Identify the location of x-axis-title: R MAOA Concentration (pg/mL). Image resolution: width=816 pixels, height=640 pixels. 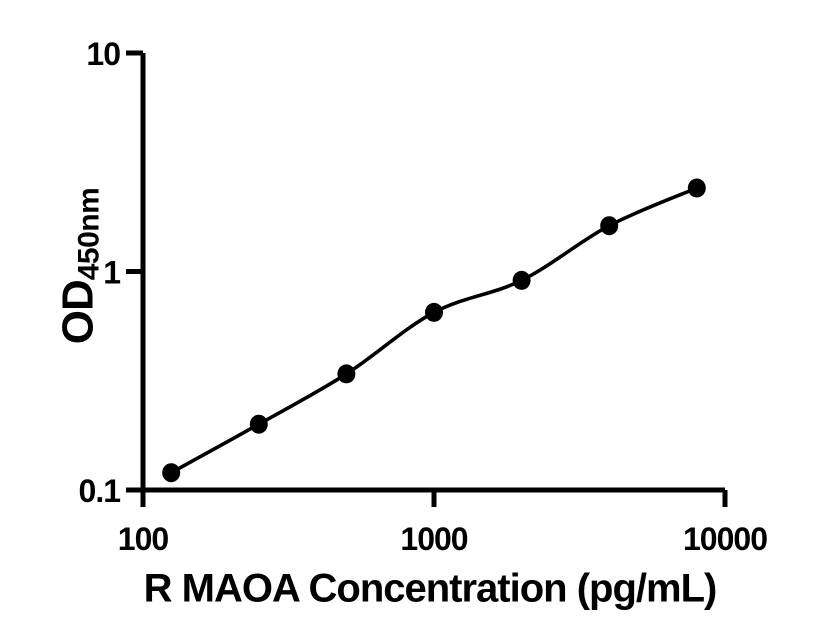
(430, 588).